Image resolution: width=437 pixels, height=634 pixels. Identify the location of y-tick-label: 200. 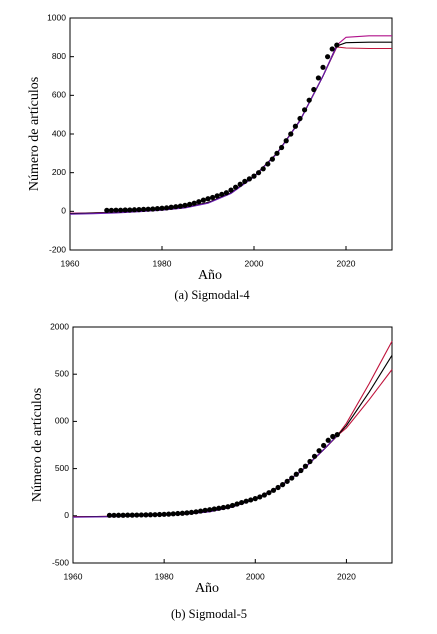
(59, 172).